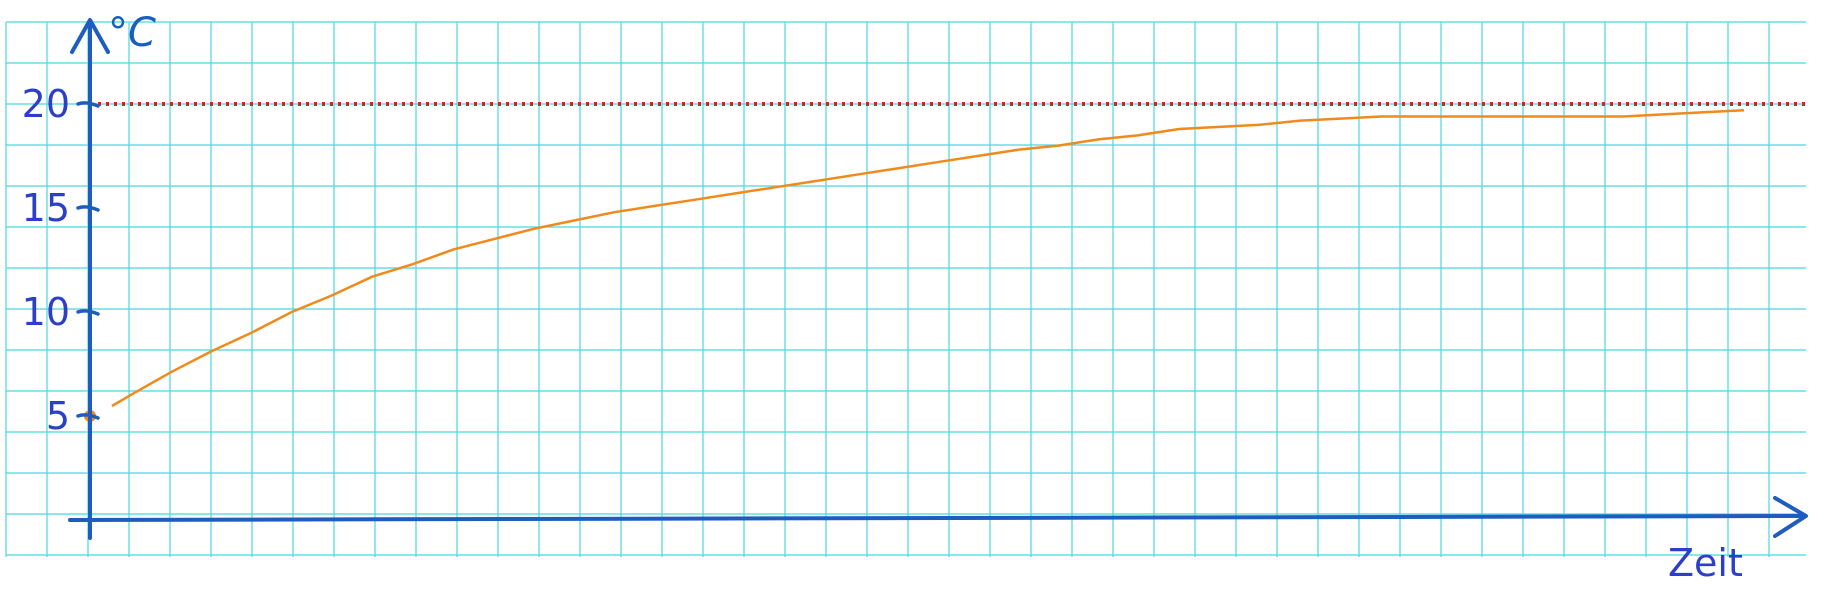 This screenshot has width=1824, height=596. I want to click on x-axis, so click(938, 517).